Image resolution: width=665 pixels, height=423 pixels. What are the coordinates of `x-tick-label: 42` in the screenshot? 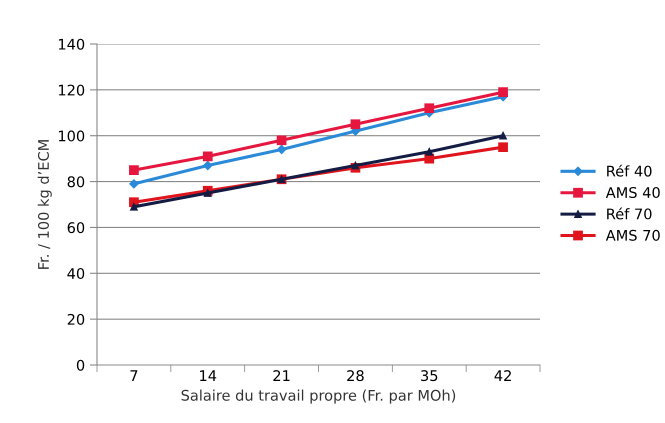 It's located at (502, 375).